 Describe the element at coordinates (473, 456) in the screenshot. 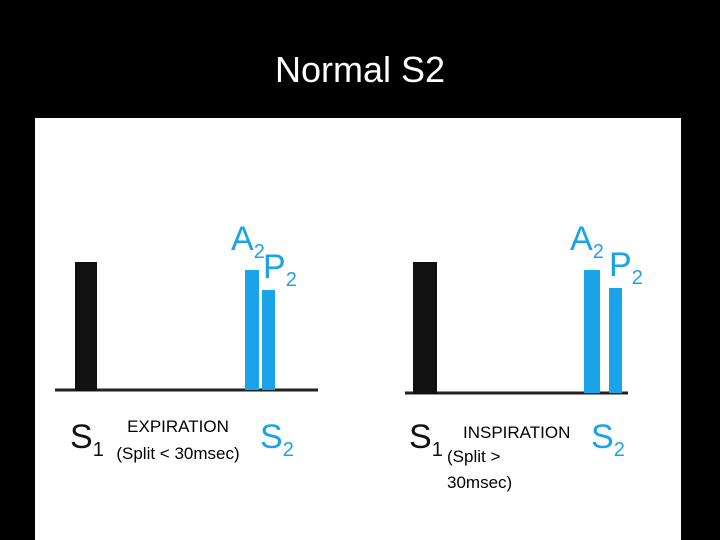

I see `split-note: (Split >` at that location.